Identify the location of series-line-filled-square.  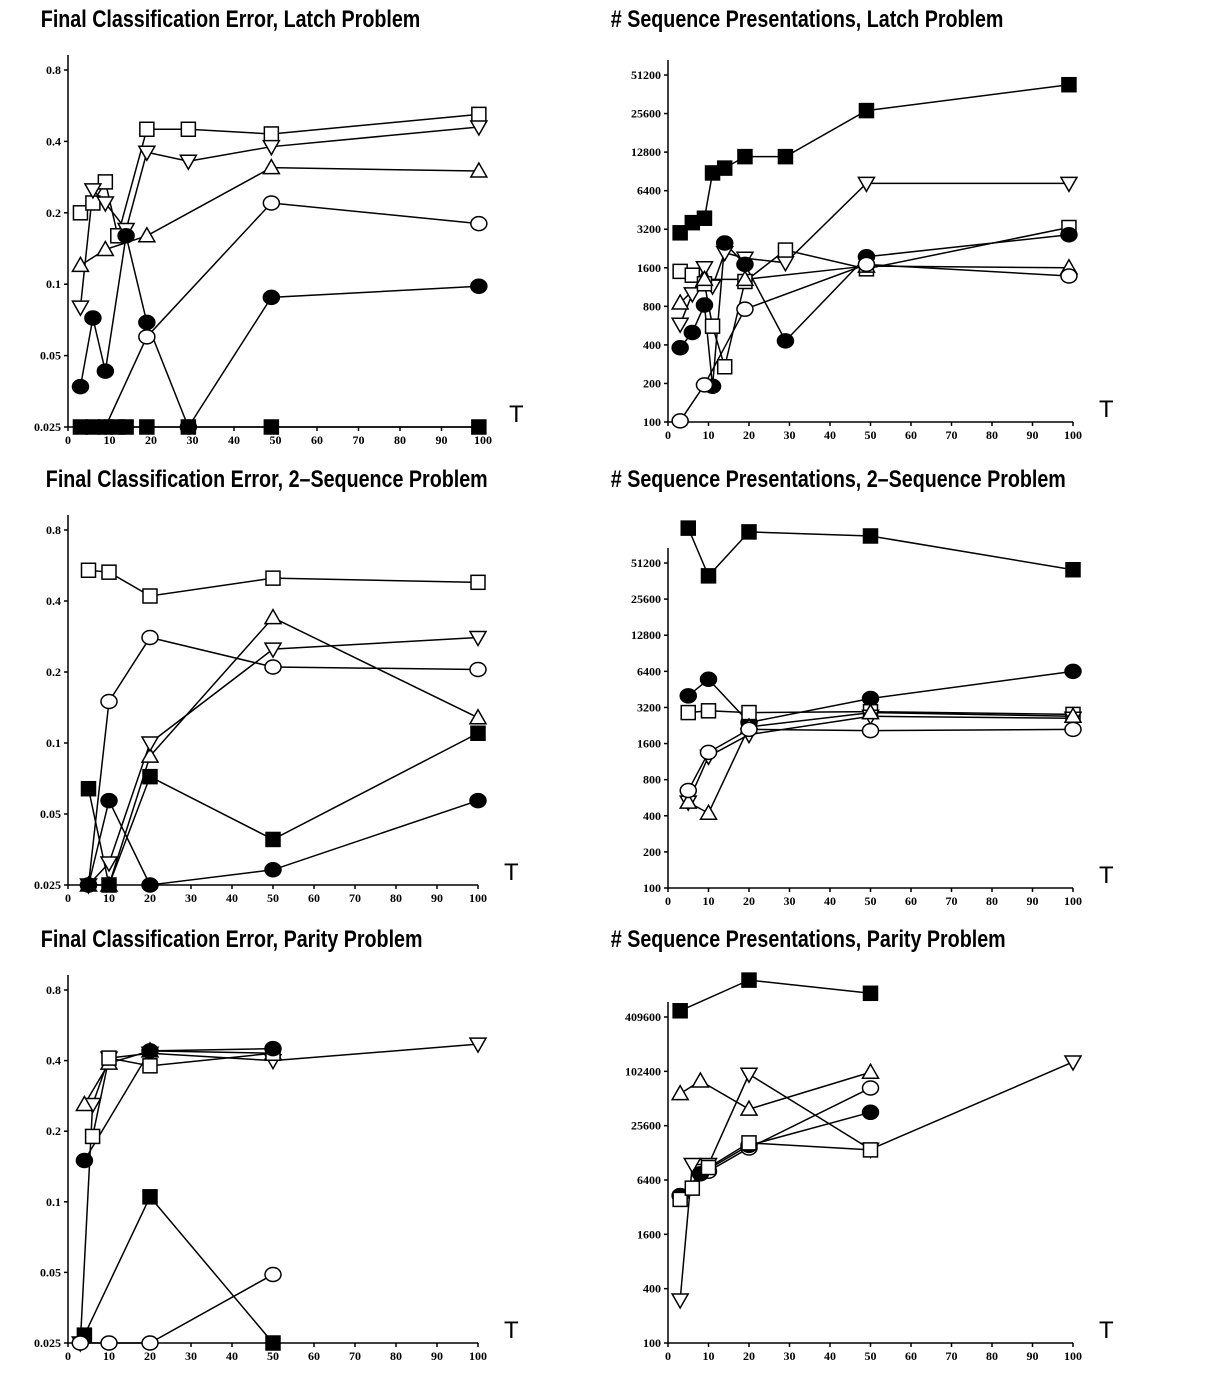
(775, 995).